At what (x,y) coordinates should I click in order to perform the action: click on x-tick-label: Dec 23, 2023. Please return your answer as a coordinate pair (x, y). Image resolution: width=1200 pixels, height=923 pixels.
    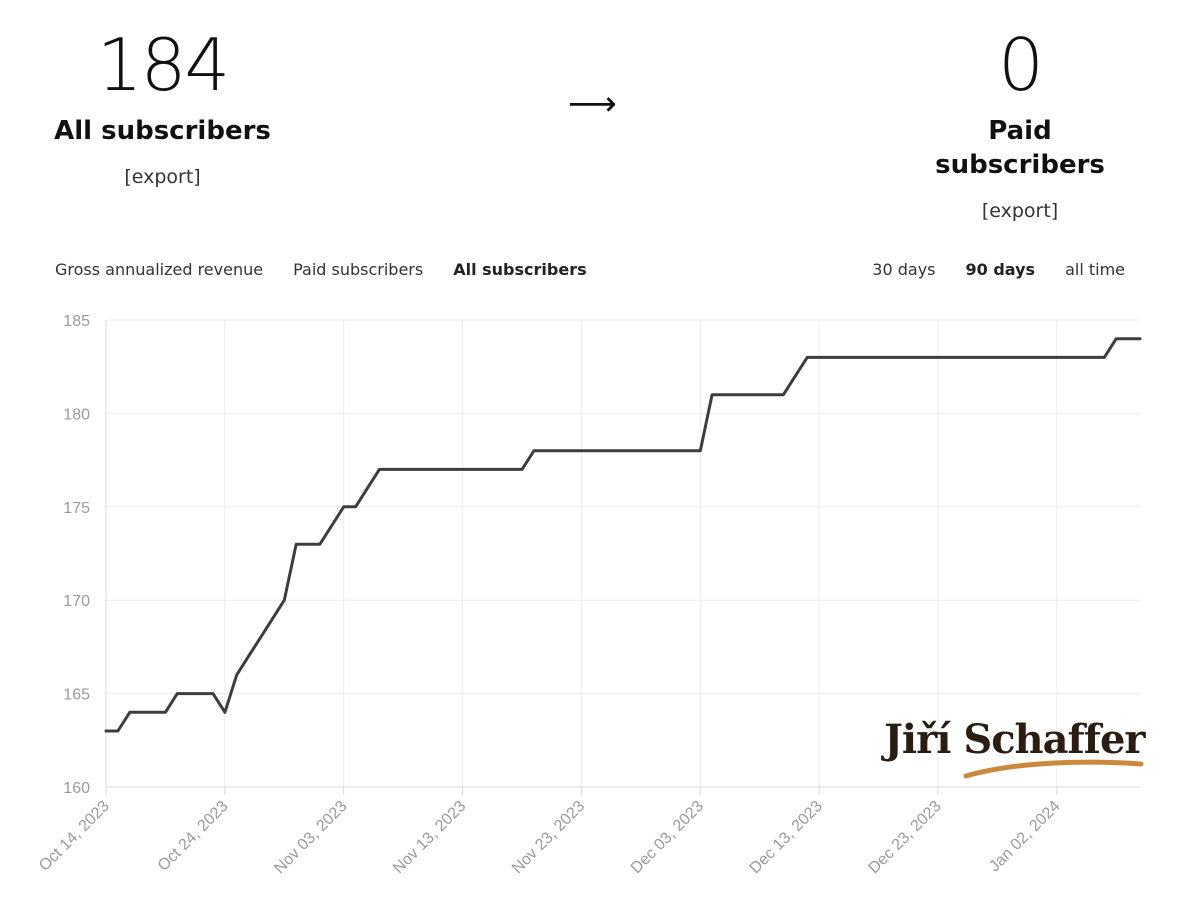
    Looking at the image, I should click on (904, 837).